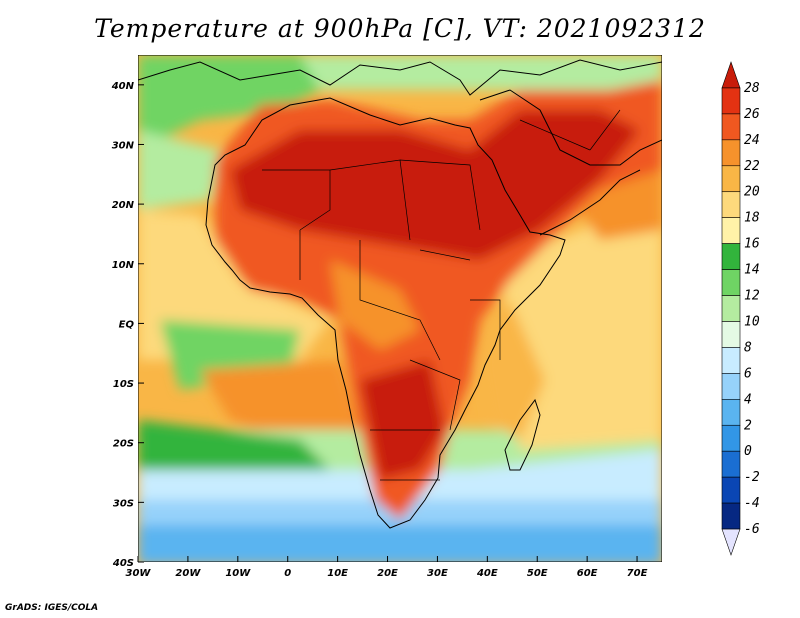 The width and height of the screenshot is (800, 618). Describe the element at coordinates (387, 573) in the screenshot. I see `lon-tick-label: 20E` at that location.